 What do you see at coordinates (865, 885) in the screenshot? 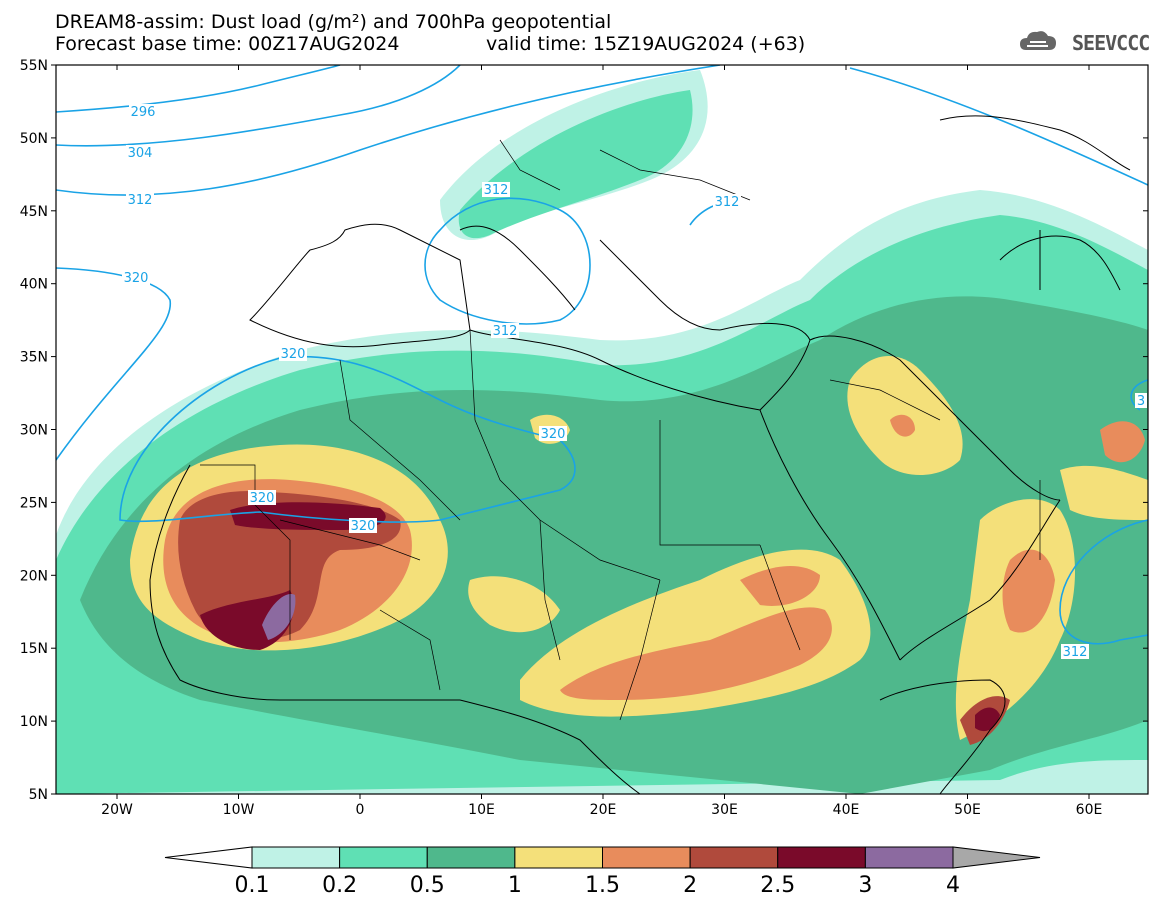
I see `colorbar-label: 3` at bounding box center [865, 885].